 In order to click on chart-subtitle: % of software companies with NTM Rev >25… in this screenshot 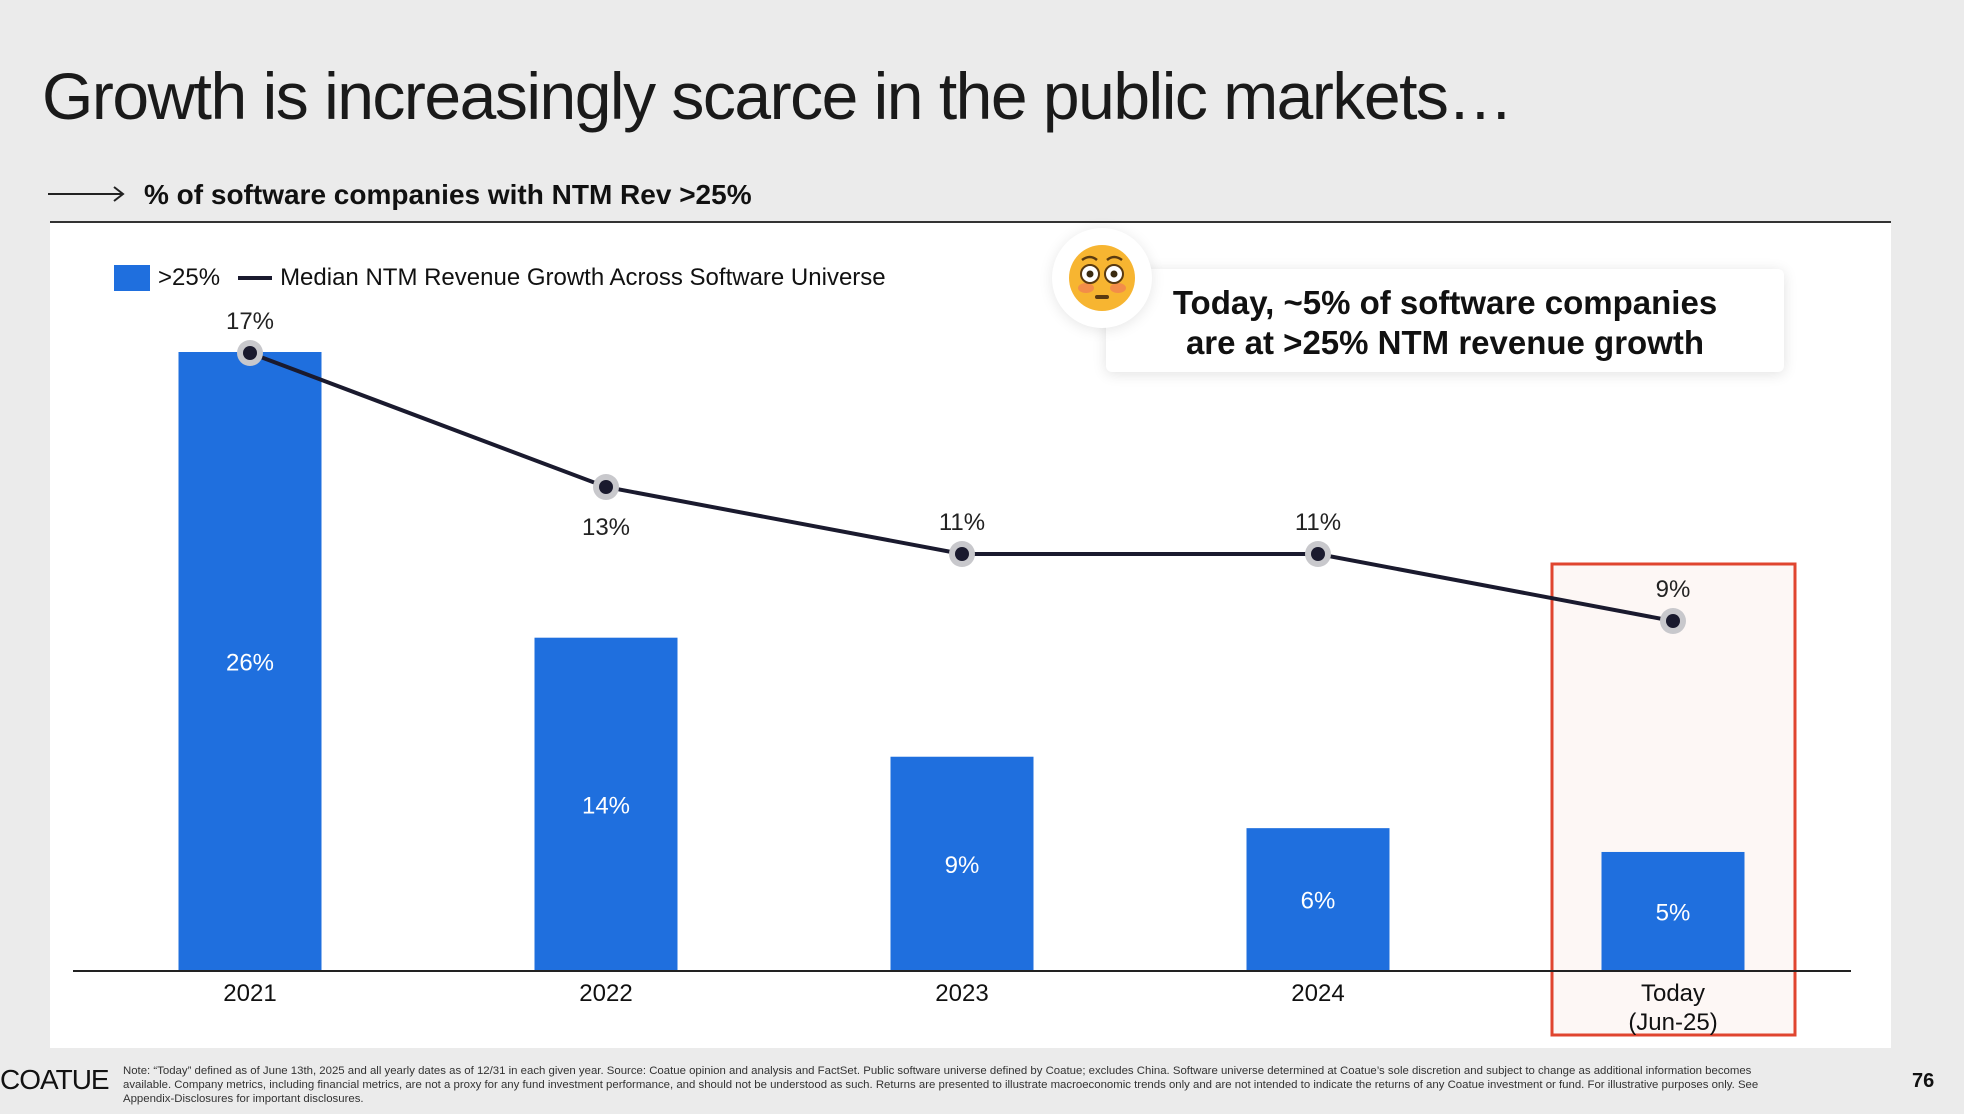, I will do `click(448, 194)`.